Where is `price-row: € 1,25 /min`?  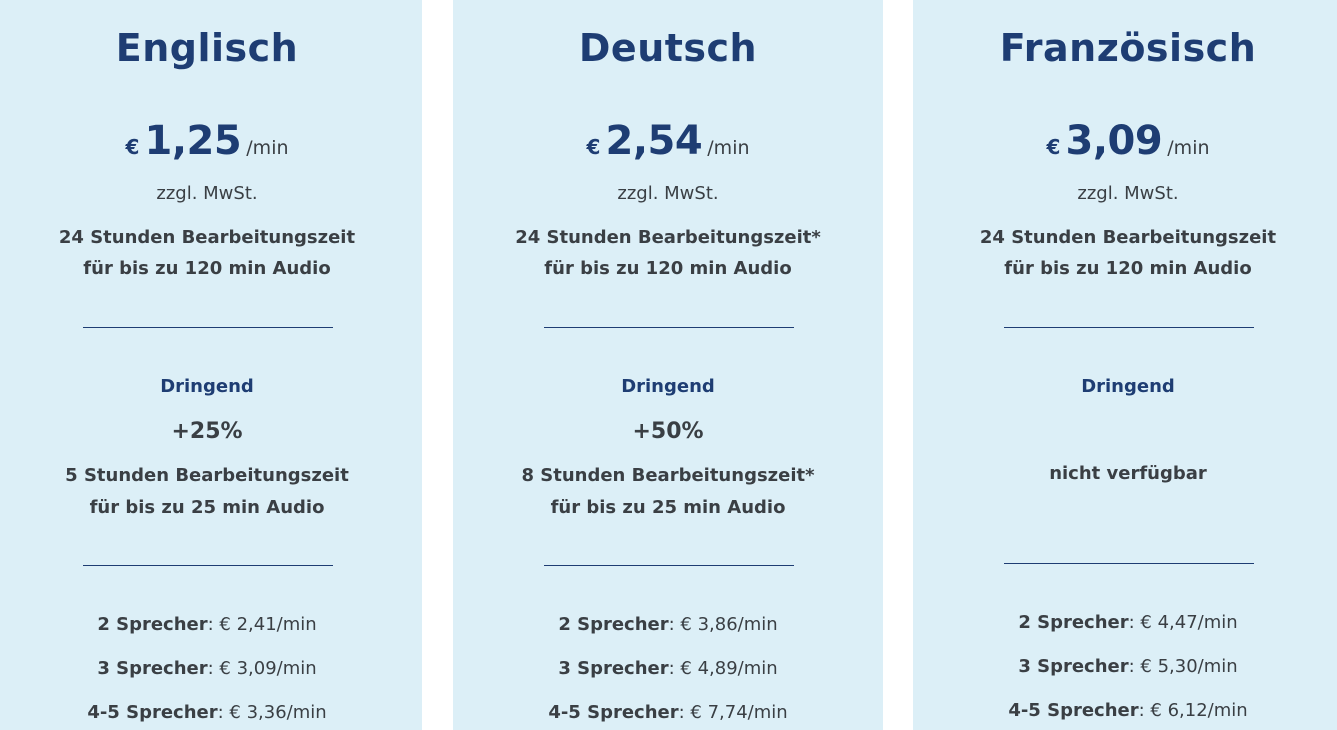
price-row: € 1,25 /min is located at coordinates (211, 141).